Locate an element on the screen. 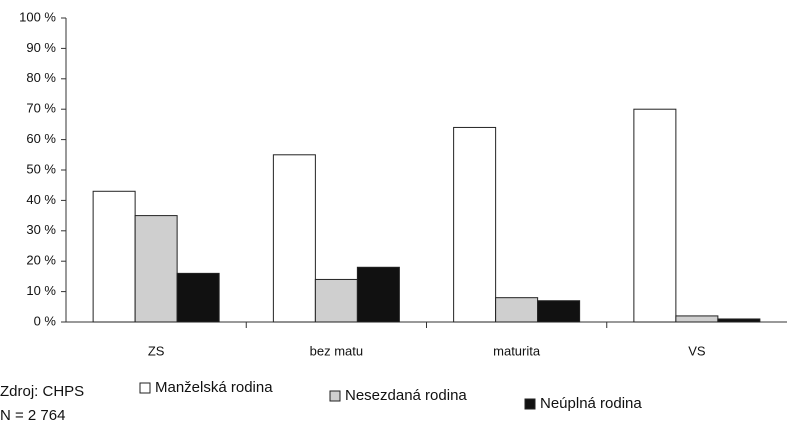 This screenshot has width=787, height=426. y-tick-label: 70 % is located at coordinates (41, 108).